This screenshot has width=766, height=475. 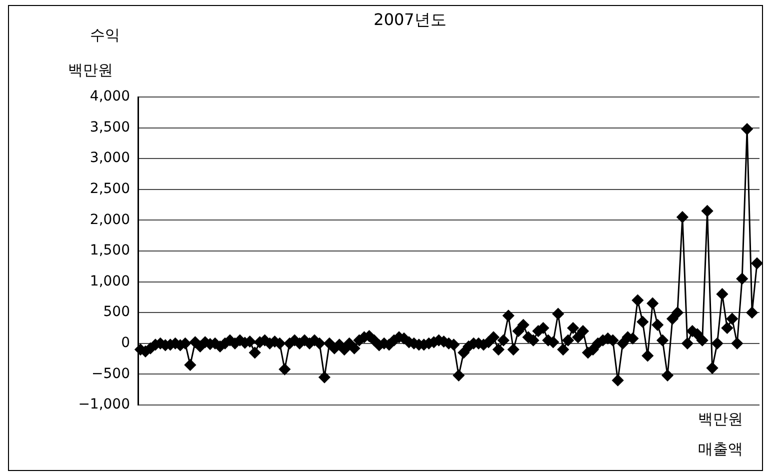 What do you see at coordinates (105, 35) in the screenshot?
I see `y-axis-title: 수익` at bounding box center [105, 35].